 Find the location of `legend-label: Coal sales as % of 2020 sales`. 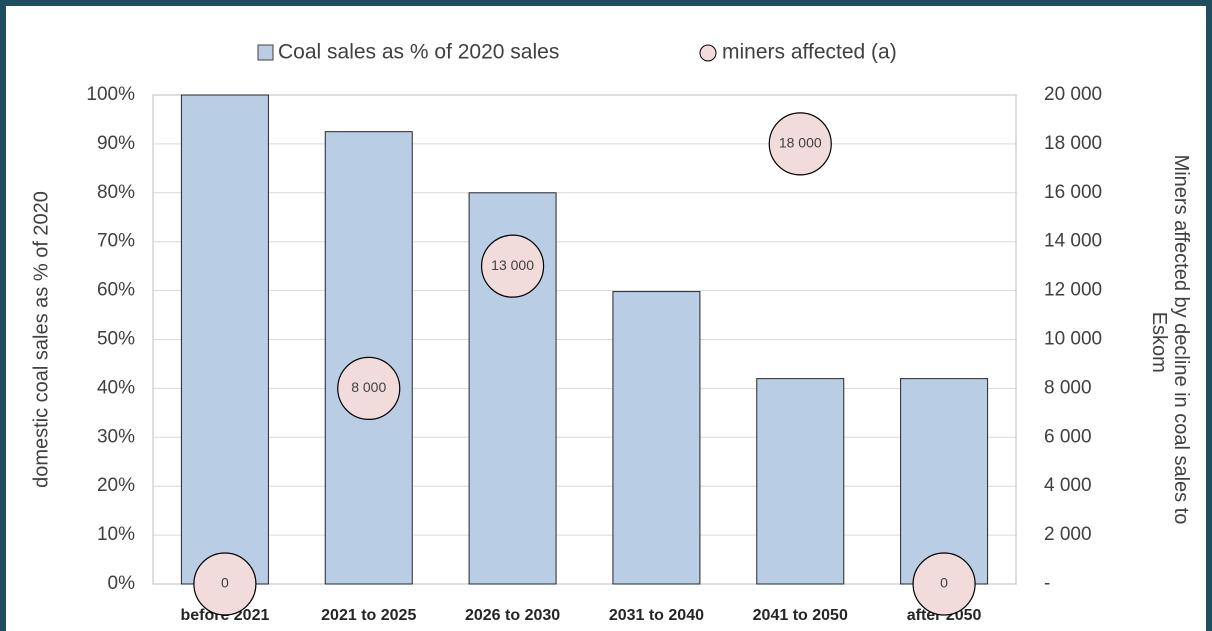

legend-label: Coal sales as % of 2020 sales is located at coordinates (418, 52).